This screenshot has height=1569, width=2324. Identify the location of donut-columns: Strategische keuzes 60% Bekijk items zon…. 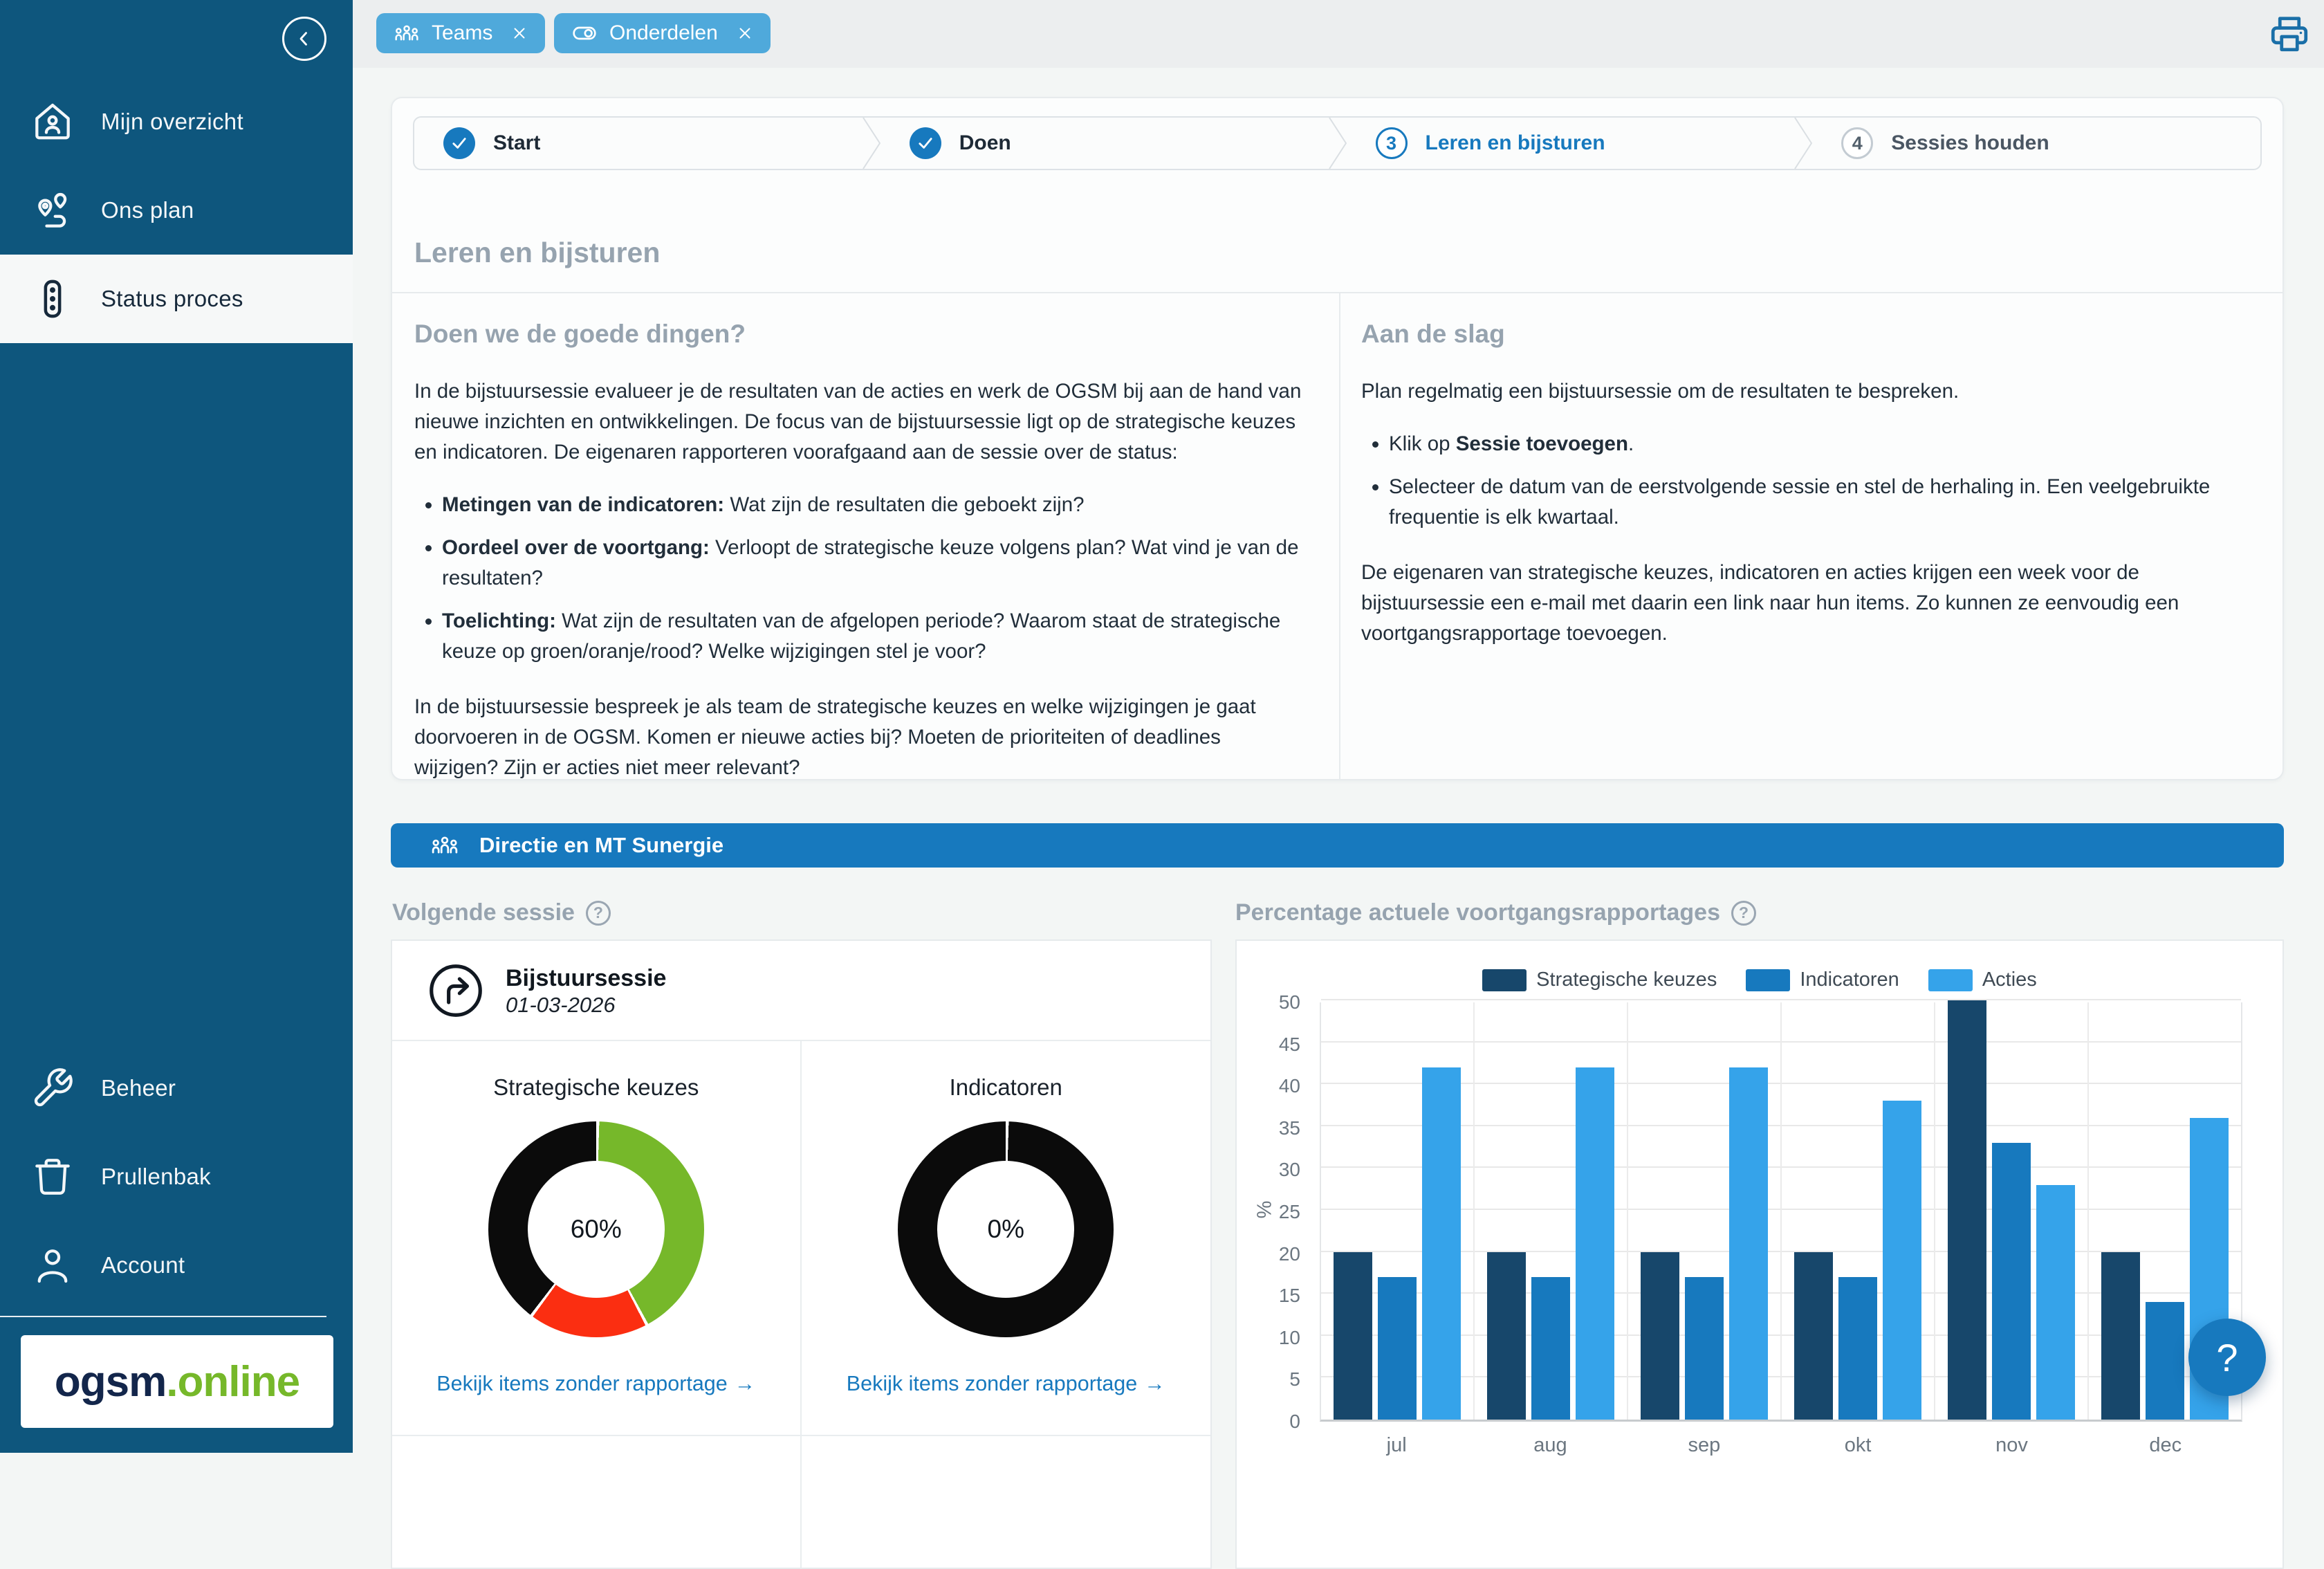
(801, 1238).